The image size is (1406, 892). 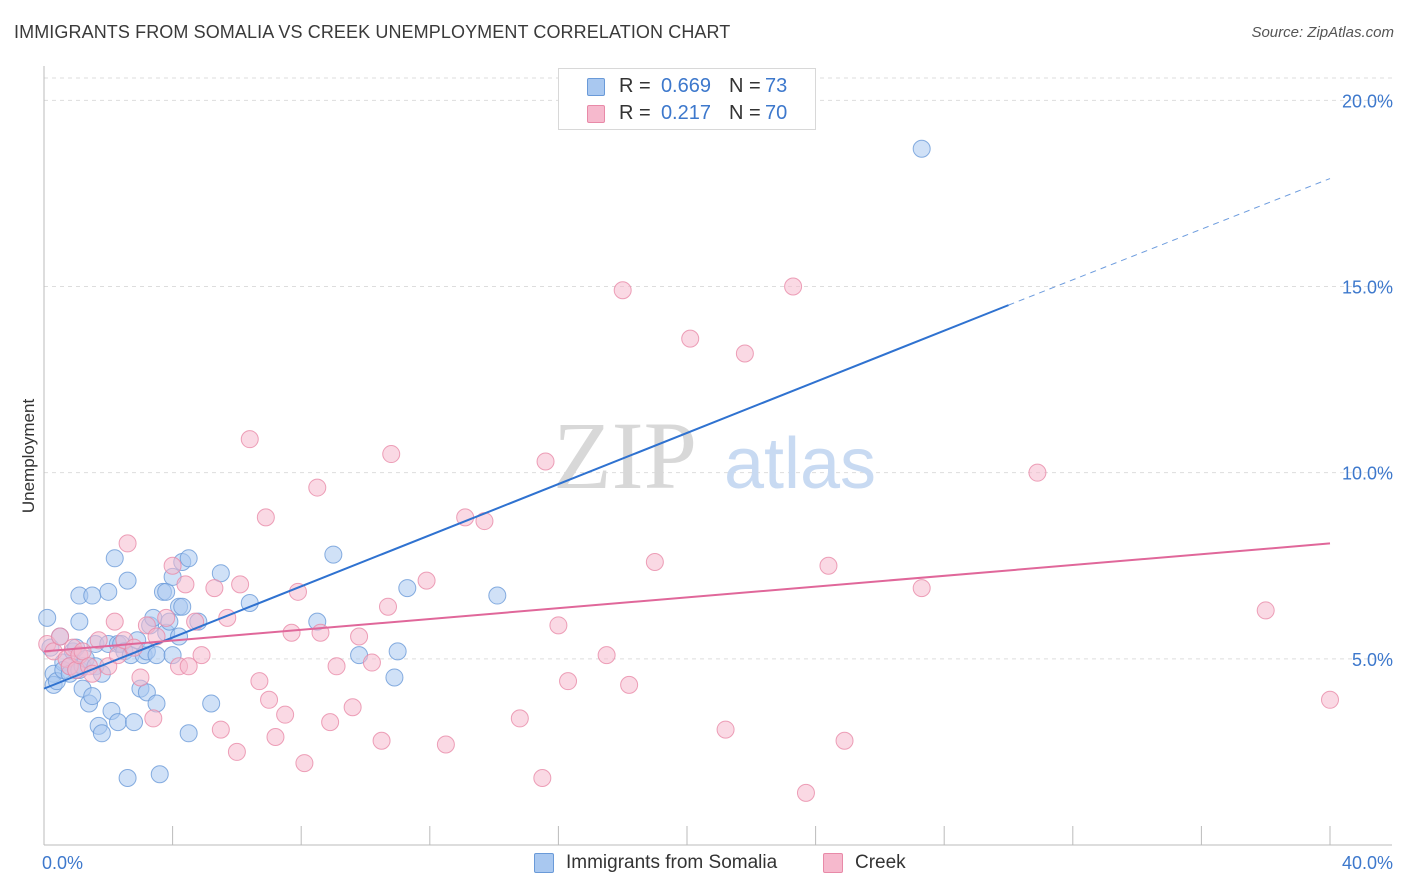 I want to click on r-value: 0.669, so click(x=685, y=86).